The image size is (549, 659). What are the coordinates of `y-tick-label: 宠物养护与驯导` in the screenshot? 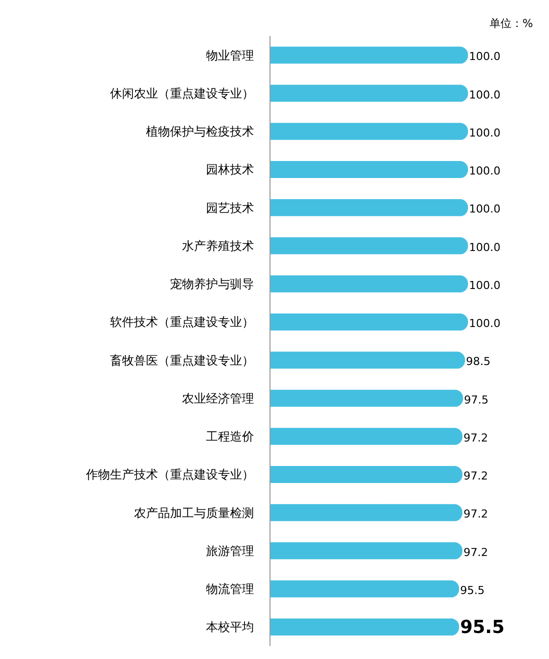 It's located at (212, 284).